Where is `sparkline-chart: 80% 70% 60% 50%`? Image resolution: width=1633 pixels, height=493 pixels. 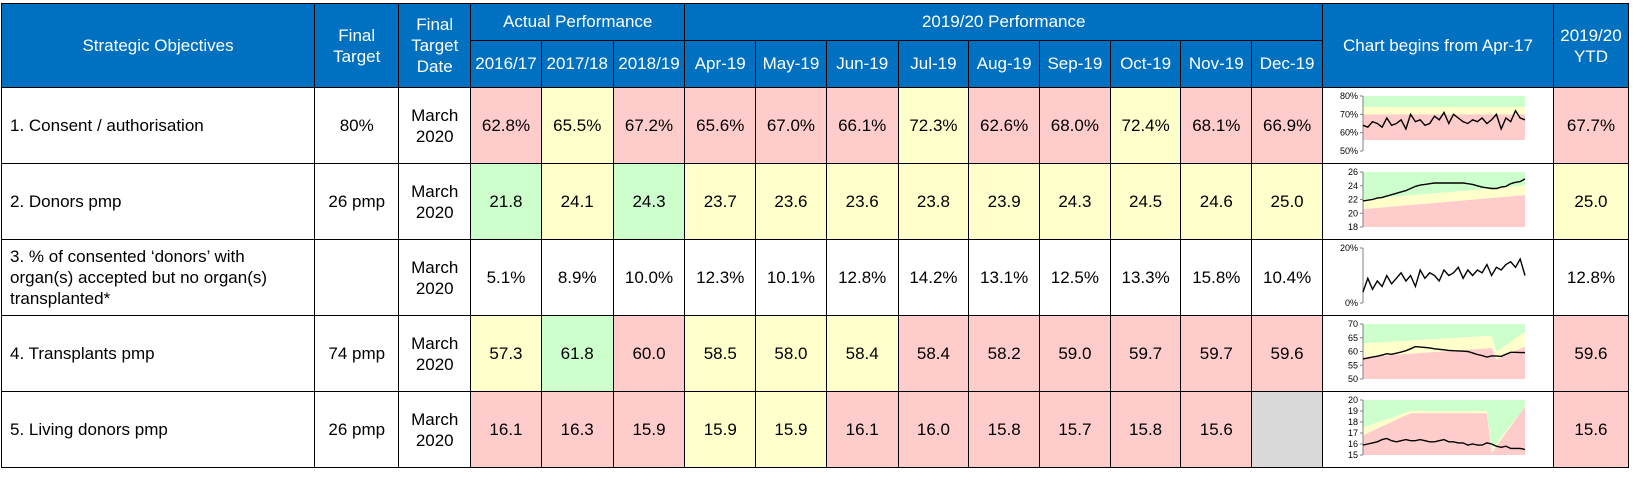
sparkline-chart: 80% 70% 60% 50% is located at coordinates (1433, 123).